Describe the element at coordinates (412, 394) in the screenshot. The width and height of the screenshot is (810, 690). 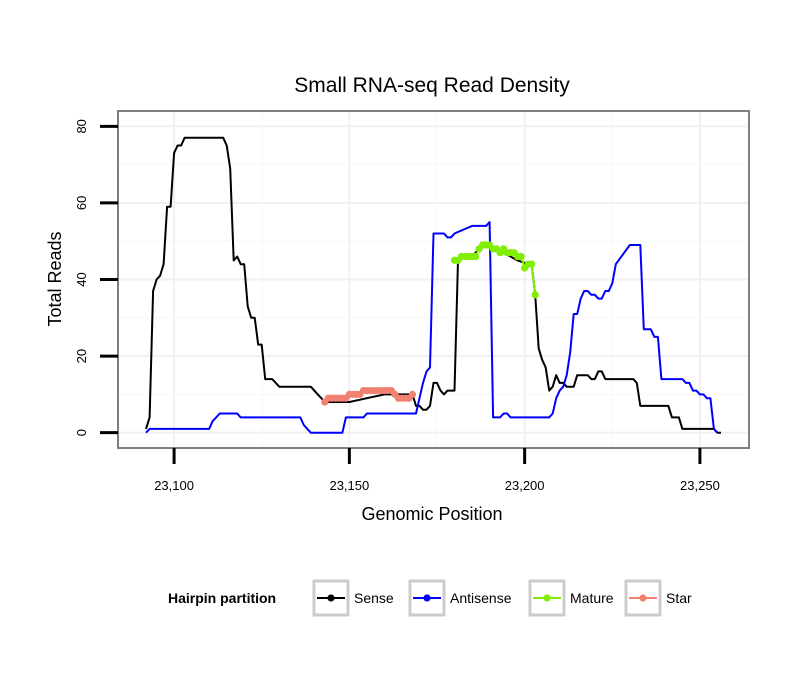
I see `data-point-star` at that location.